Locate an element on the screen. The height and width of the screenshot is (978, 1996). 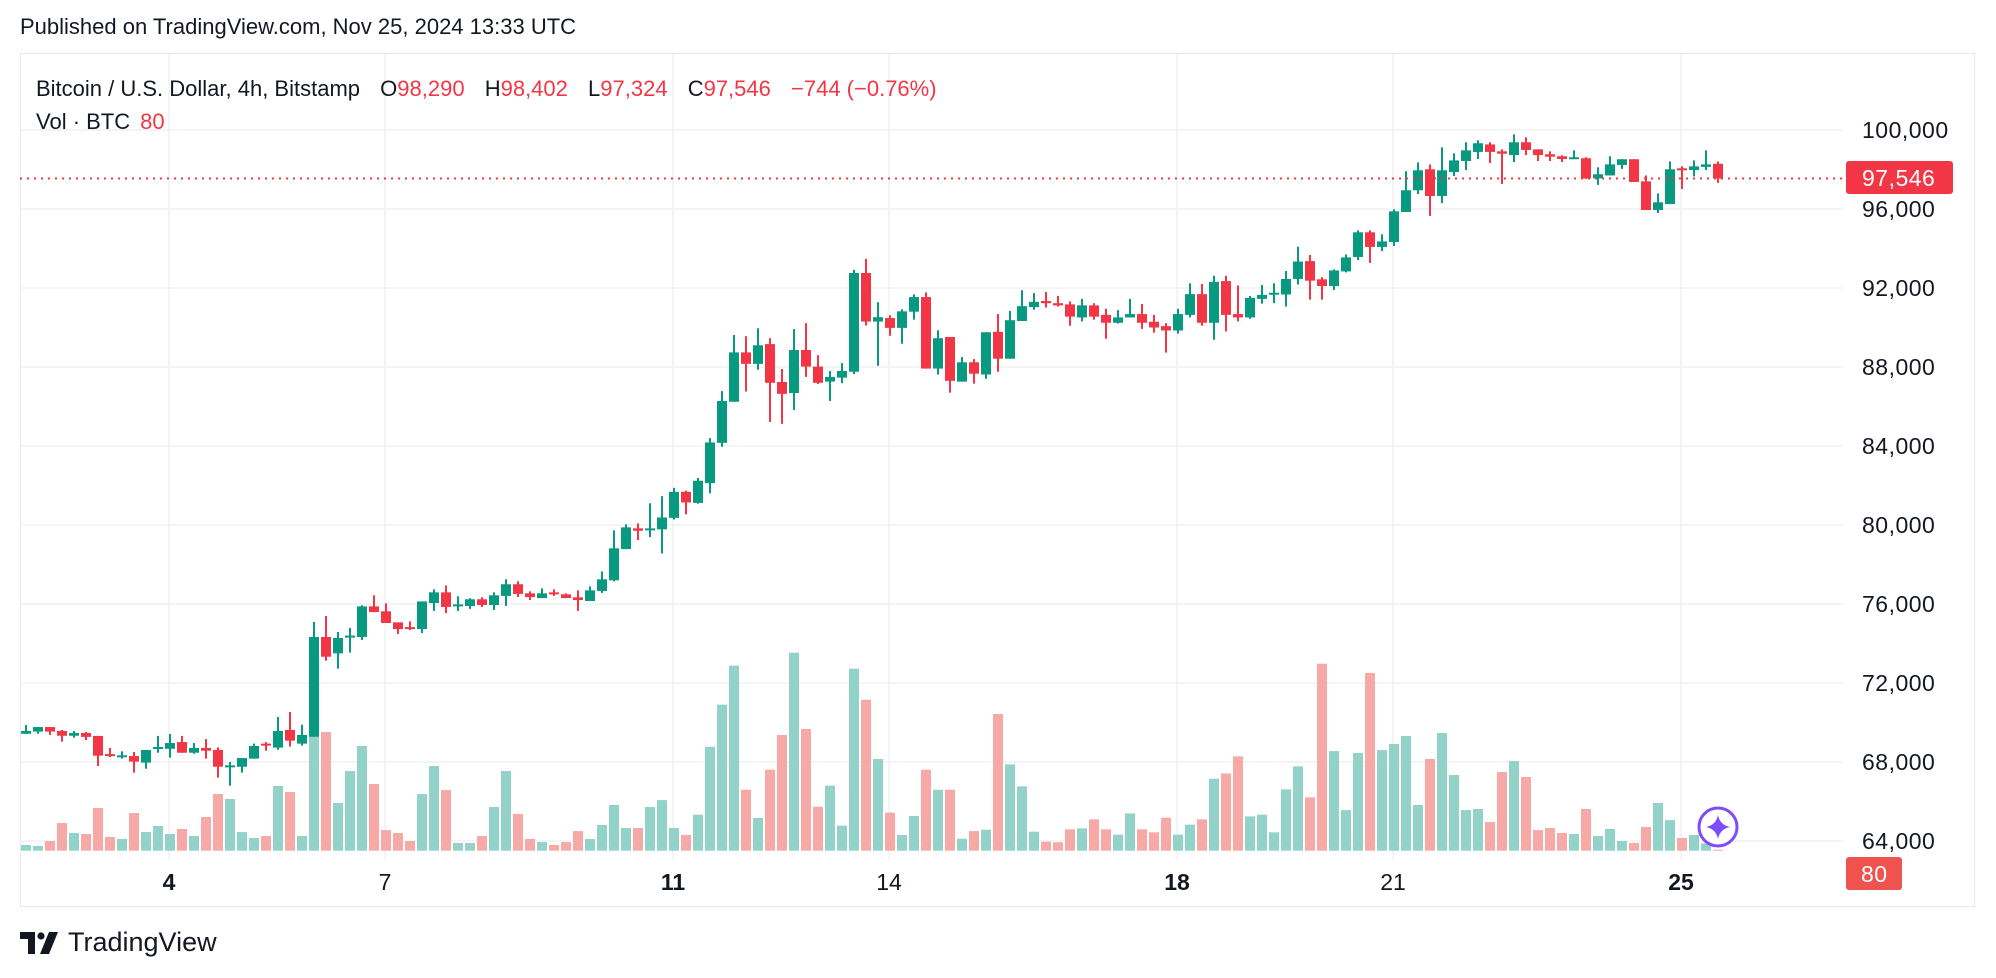
assistant-button is located at coordinates (1718, 827).